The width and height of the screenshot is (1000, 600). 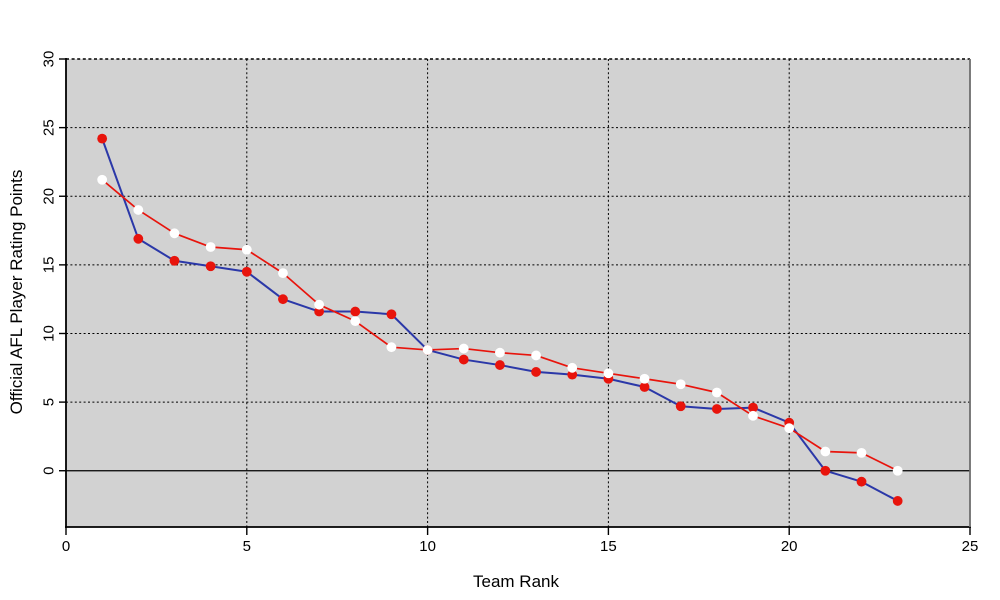 What do you see at coordinates (49, 471) in the screenshot?
I see `y-tick-label: 0` at bounding box center [49, 471].